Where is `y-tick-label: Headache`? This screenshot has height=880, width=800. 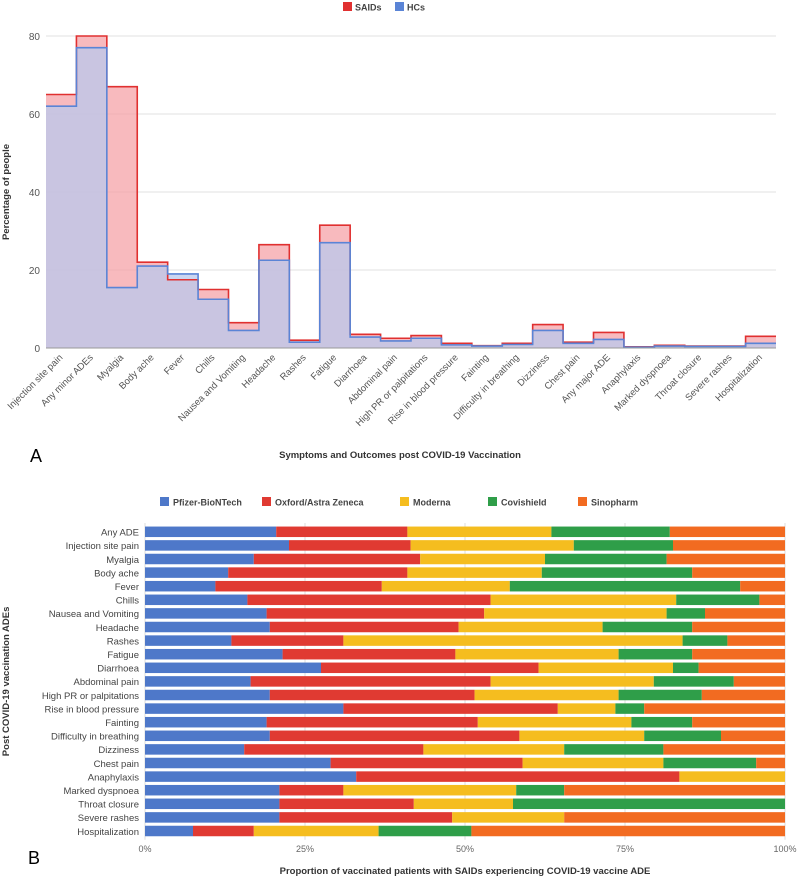 y-tick-label: Headache is located at coordinates (117, 628).